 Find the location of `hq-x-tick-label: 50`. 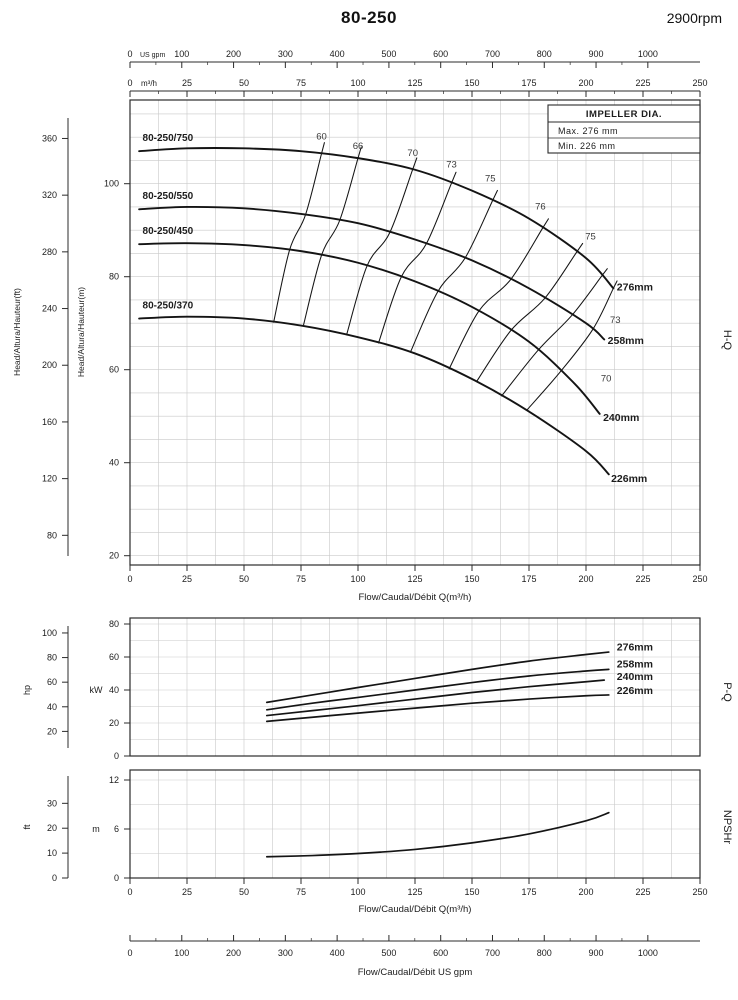

hq-x-tick-label: 50 is located at coordinates (244, 579).